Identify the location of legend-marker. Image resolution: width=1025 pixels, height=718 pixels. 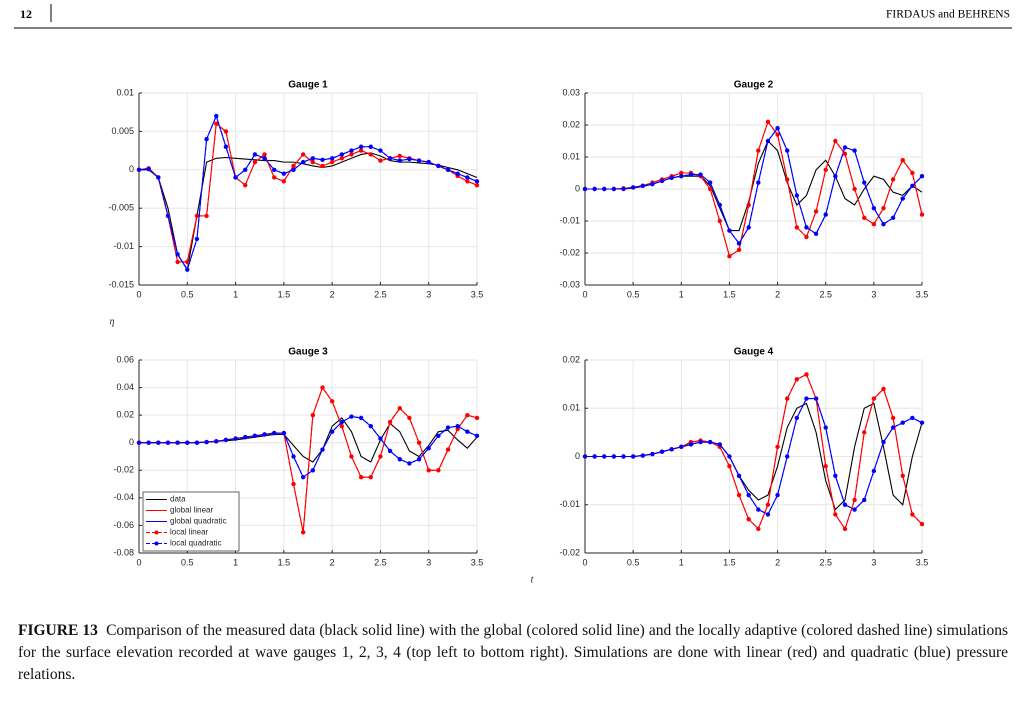
(156, 543).